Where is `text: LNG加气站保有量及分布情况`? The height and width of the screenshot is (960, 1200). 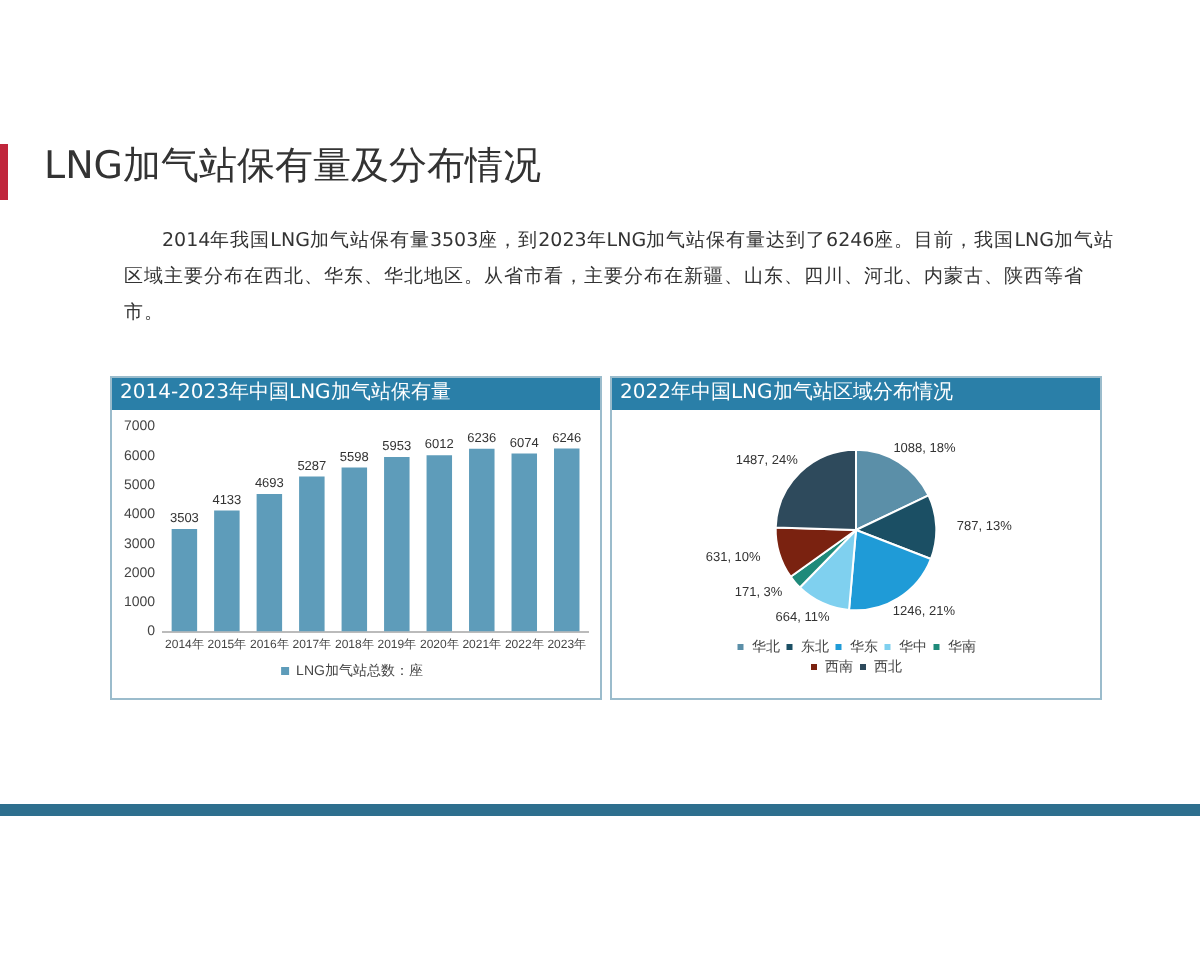 text: LNG加气站保有量及分布情况 is located at coordinates (294, 167).